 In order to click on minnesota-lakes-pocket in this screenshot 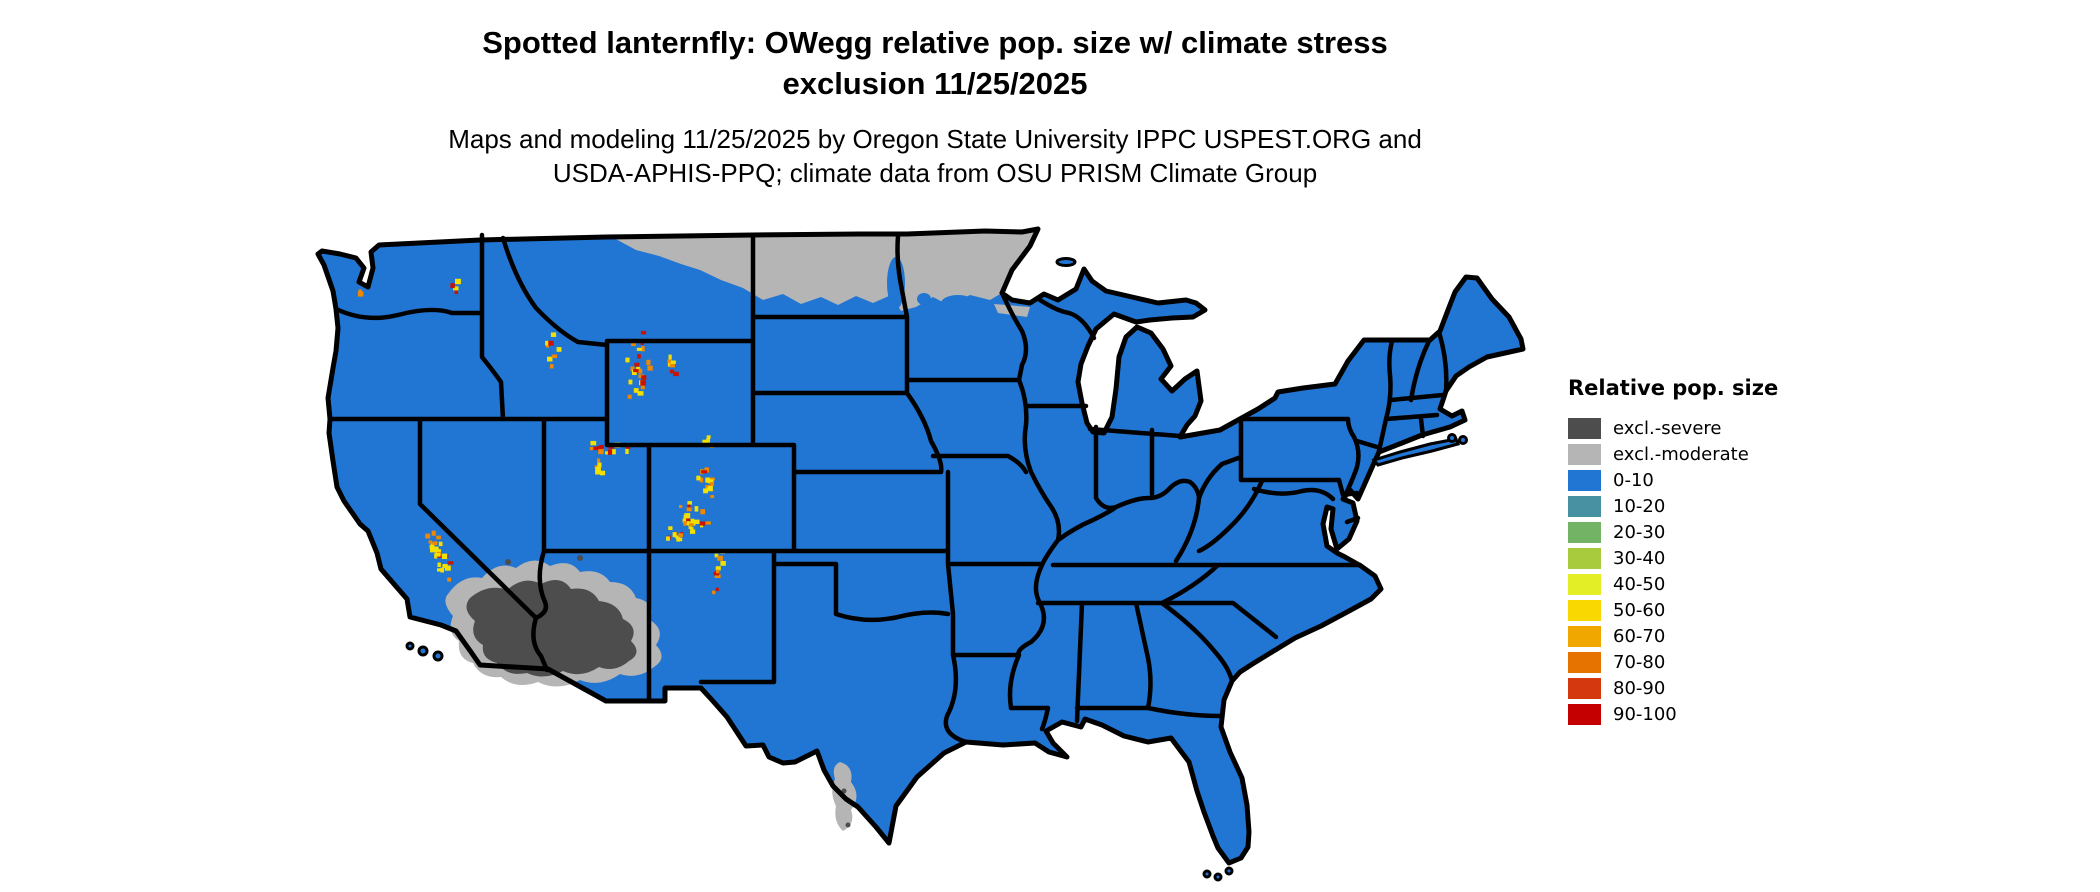, I will do `click(958, 303)`.